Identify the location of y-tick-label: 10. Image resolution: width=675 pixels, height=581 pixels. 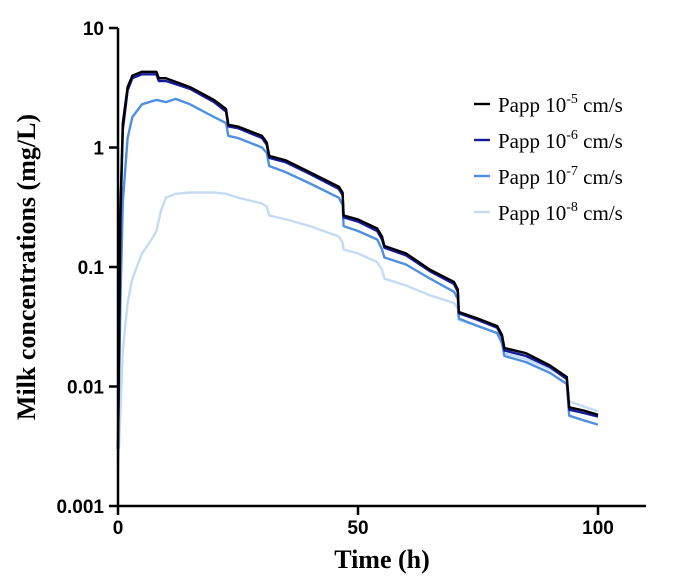
(93, 29).